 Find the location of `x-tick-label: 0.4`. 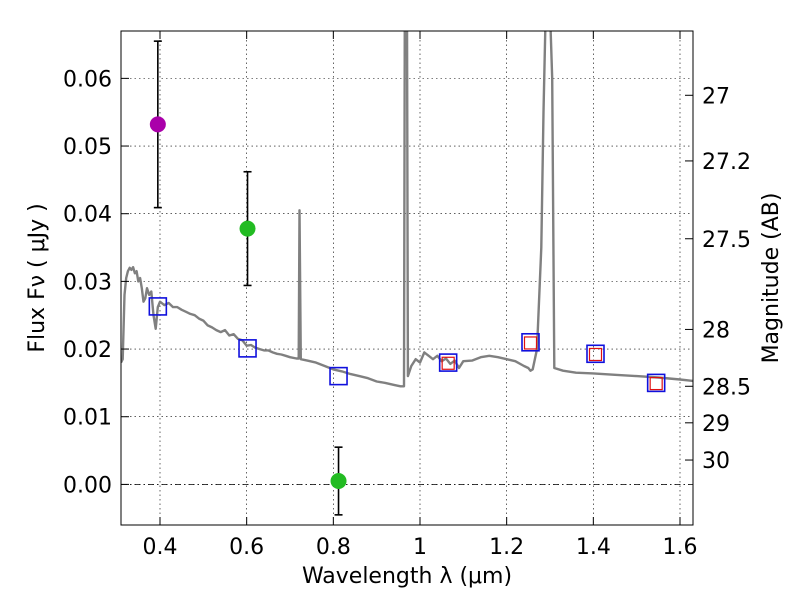

x-tick-label: 0.4 is located at coordinates (160, 547).